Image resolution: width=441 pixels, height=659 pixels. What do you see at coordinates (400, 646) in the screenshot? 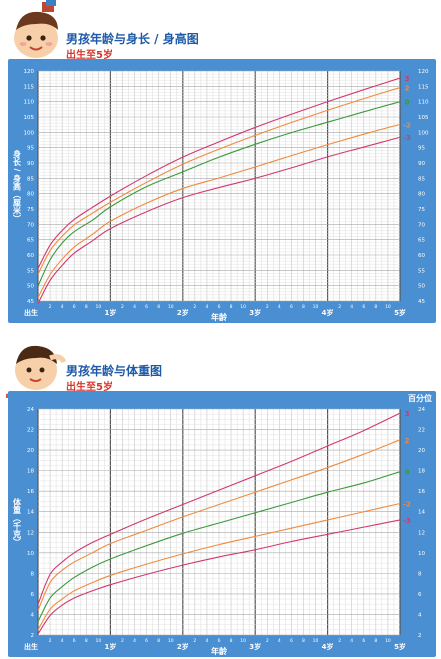
I see `x-major-tick-label: 5岁` at bounding box center [400, 646].